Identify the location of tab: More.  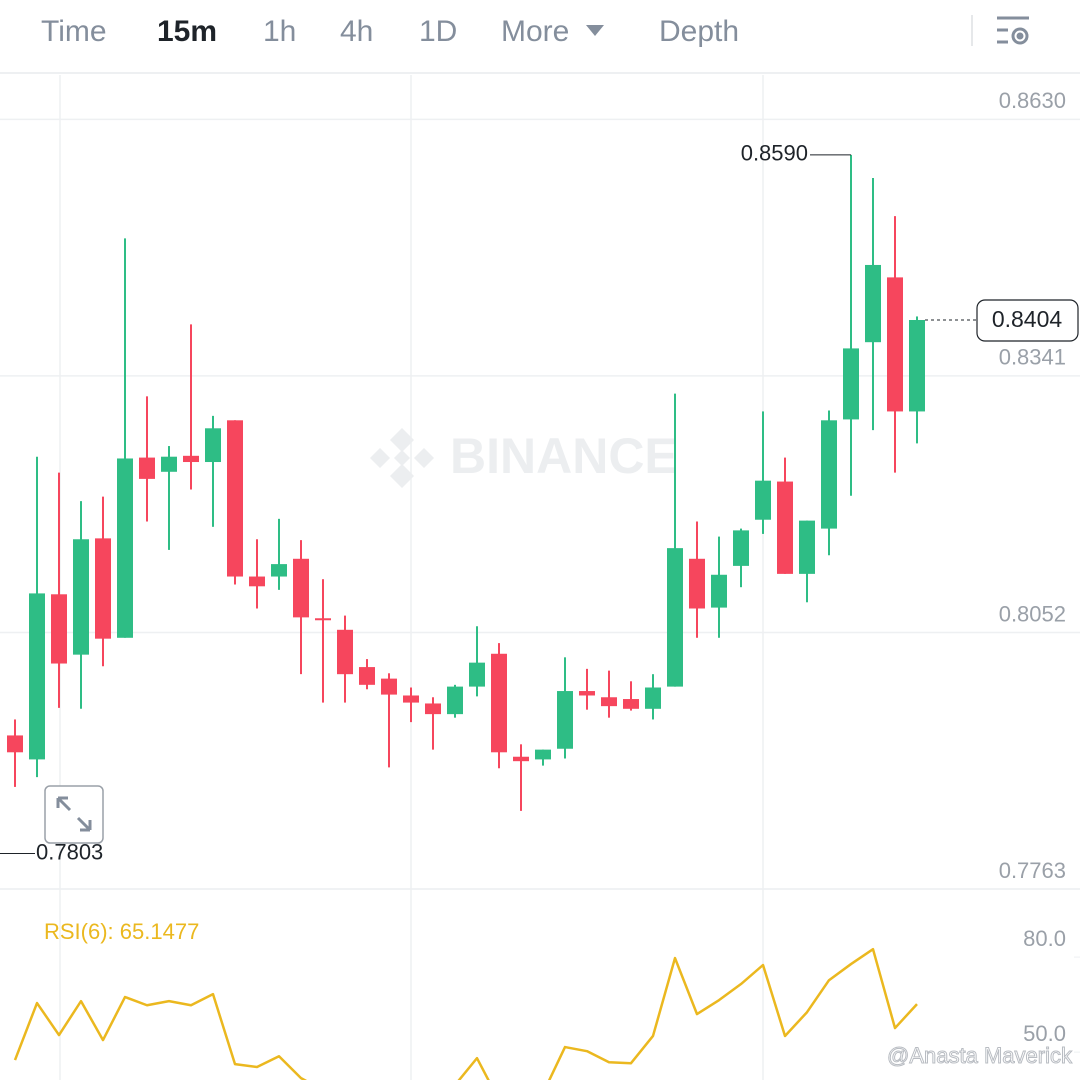
(535, 31).